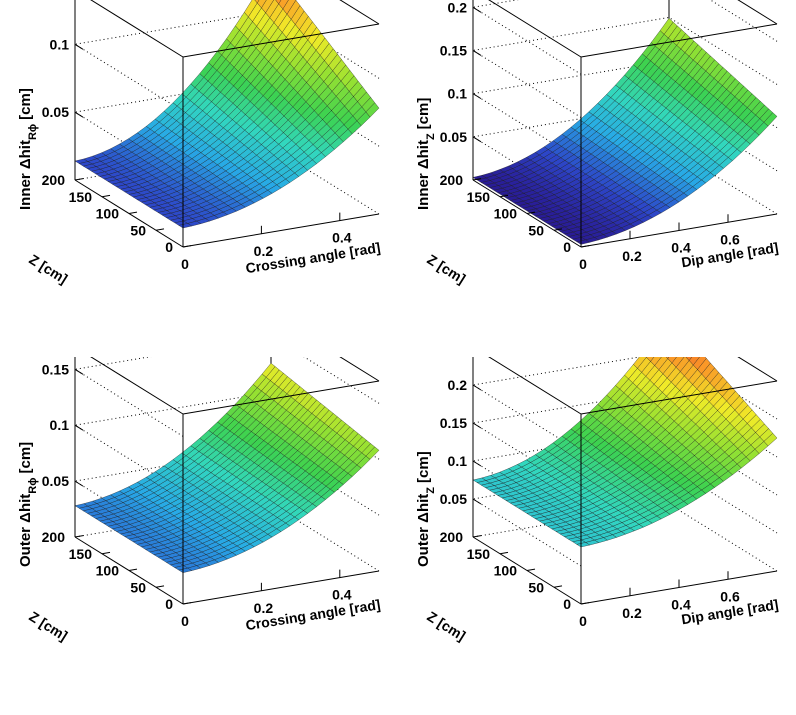 This screenshot has width=796, height=715. I want to click on z-axis-title: Inner ΔhitZ [cm], so click(426, 154).